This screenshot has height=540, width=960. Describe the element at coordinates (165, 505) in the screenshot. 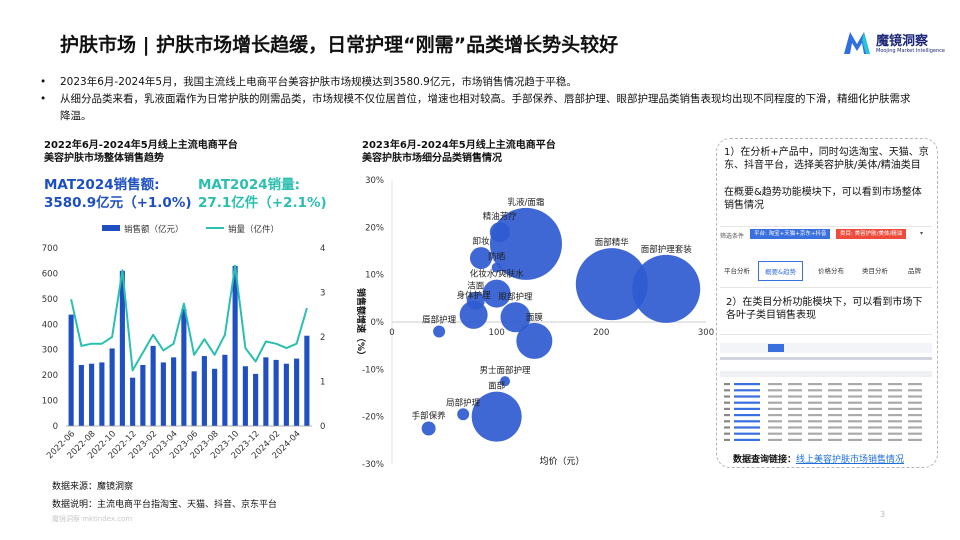

I see `data-note: 数据说明：主流电商平台指淘宝、天猫、抖音、京东平台` at that location.